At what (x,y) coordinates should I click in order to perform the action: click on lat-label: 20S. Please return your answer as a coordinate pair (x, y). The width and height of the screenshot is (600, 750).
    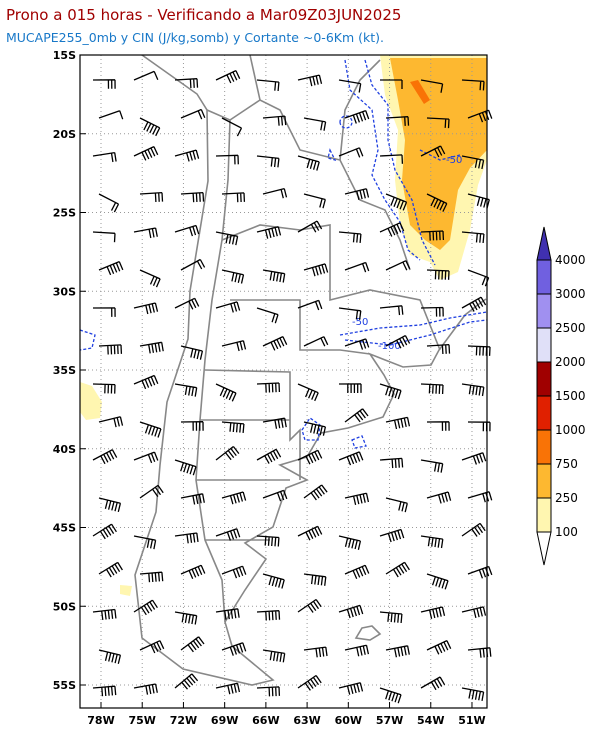
    Looking at the image, I should click on (64, 134).